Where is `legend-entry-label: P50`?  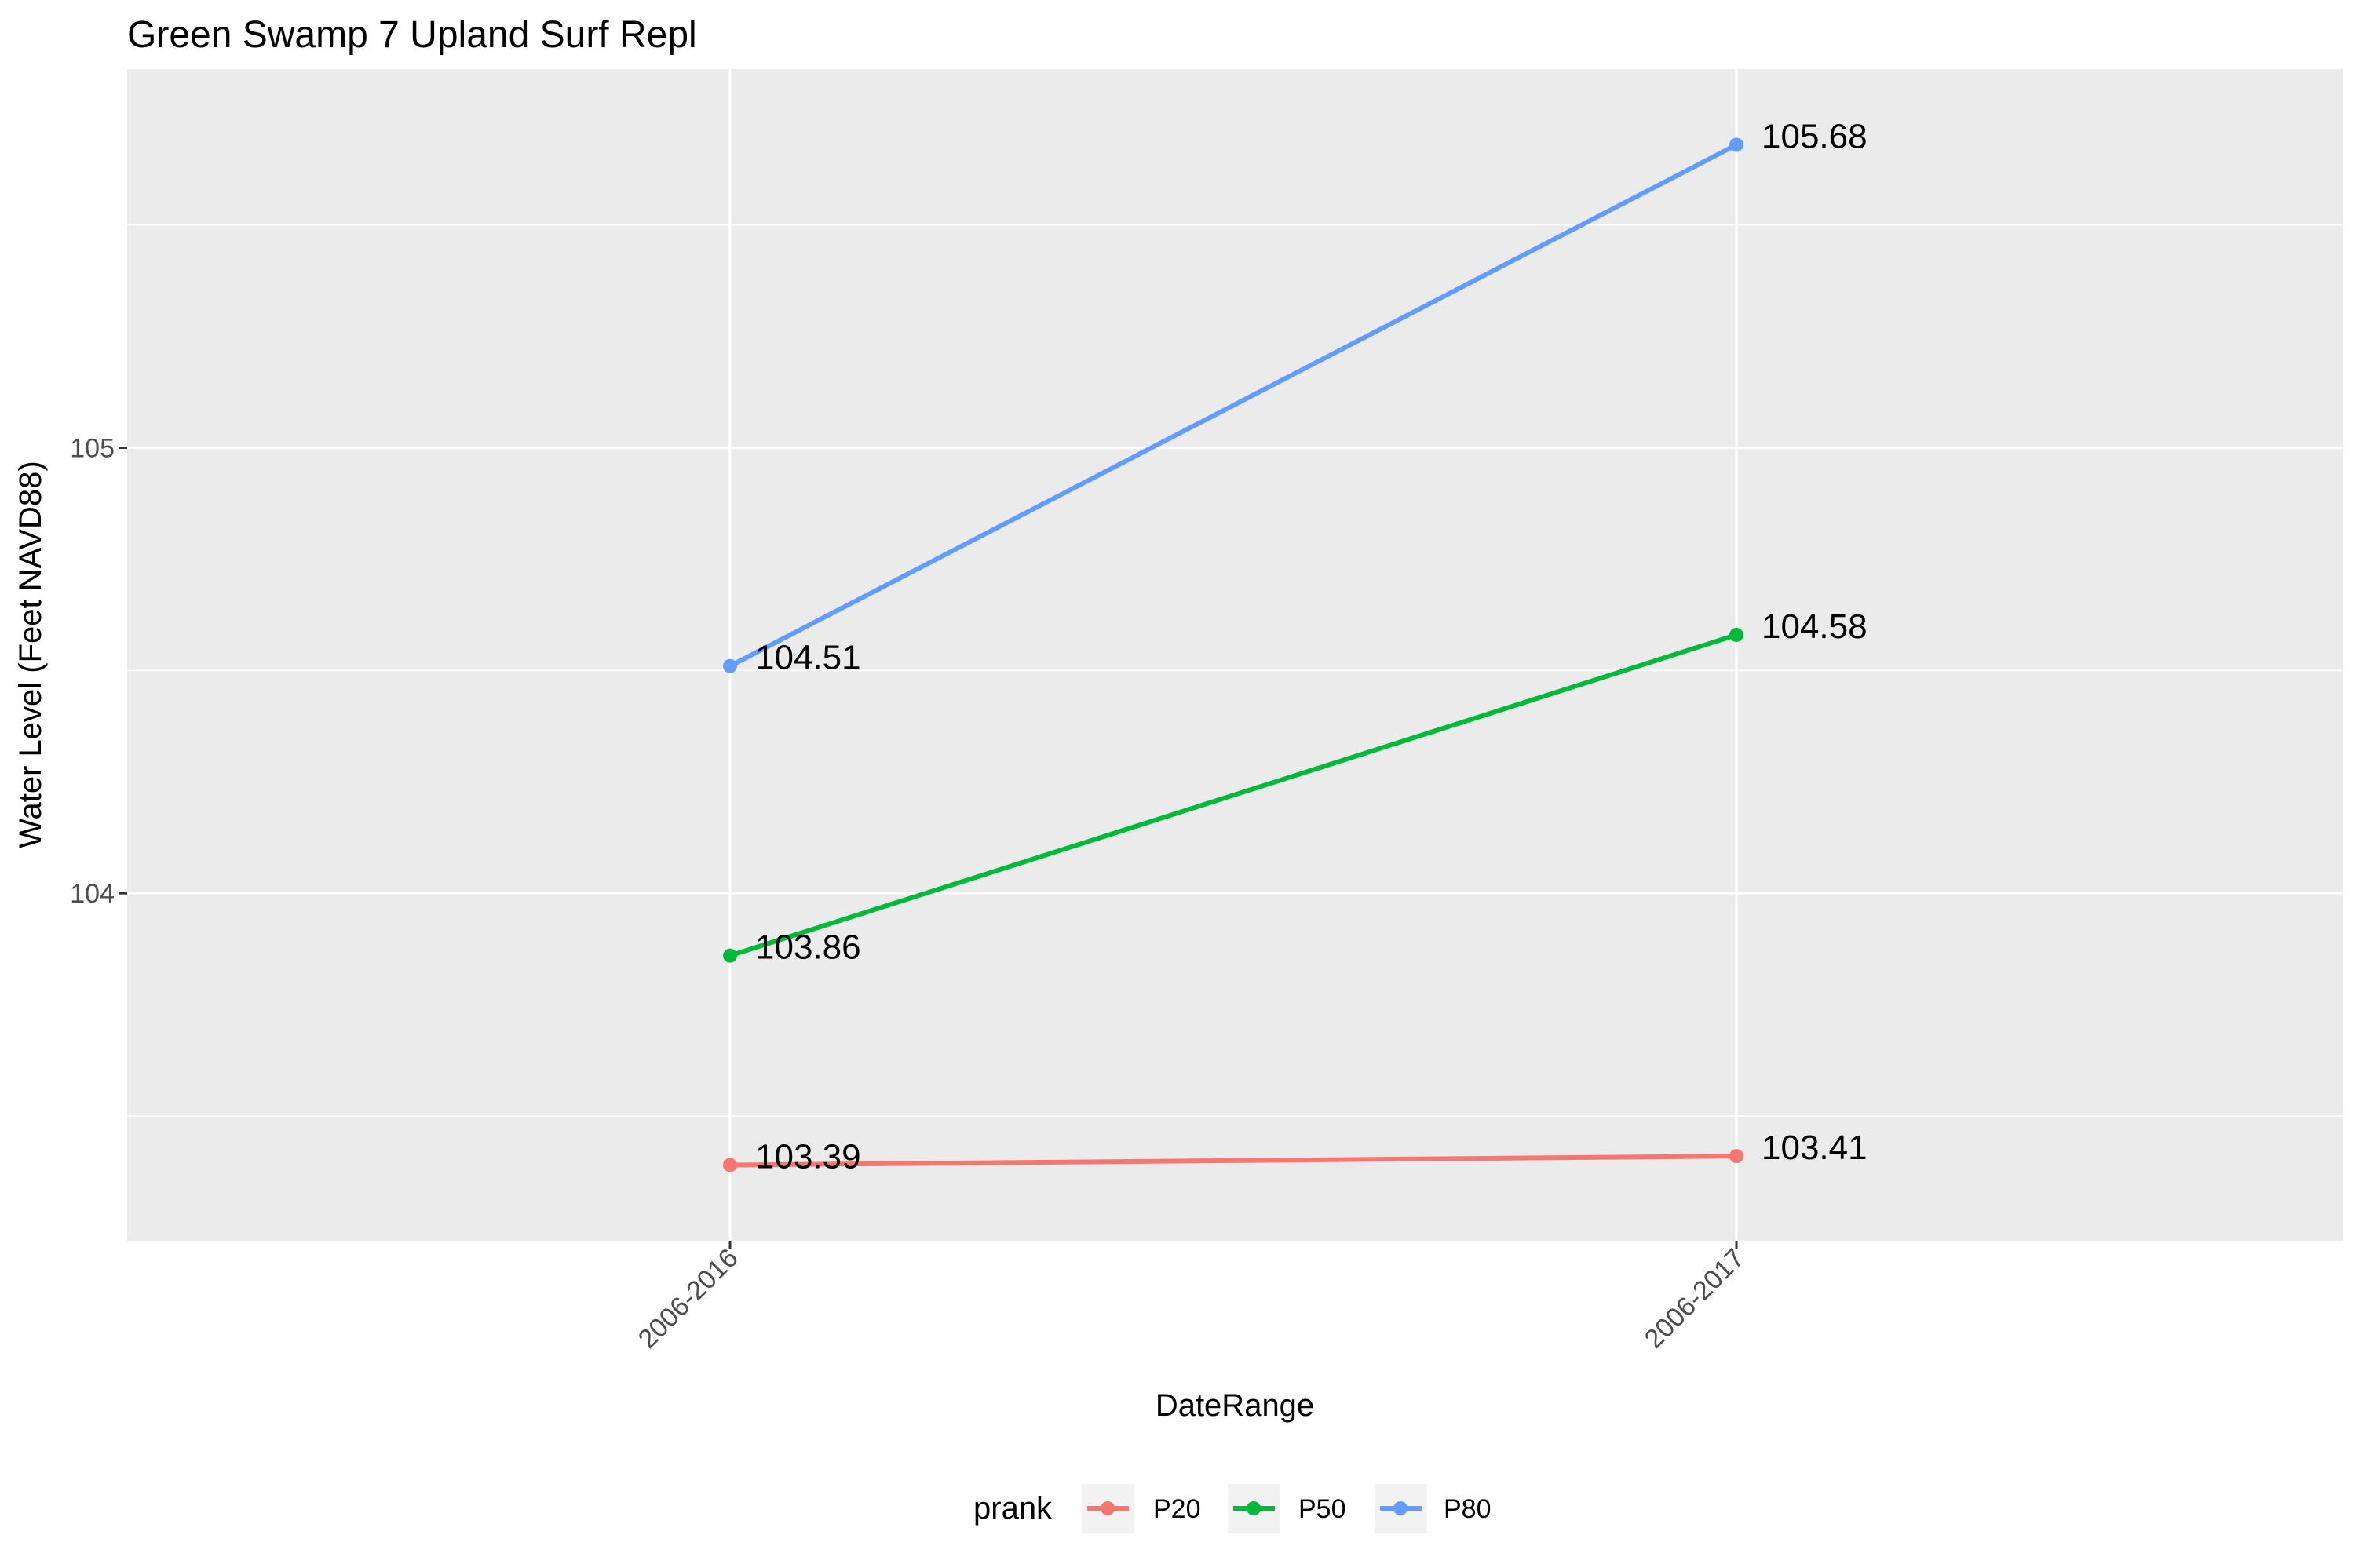 legend-entry-label: P50 is located at coordinates (1322, 1509).